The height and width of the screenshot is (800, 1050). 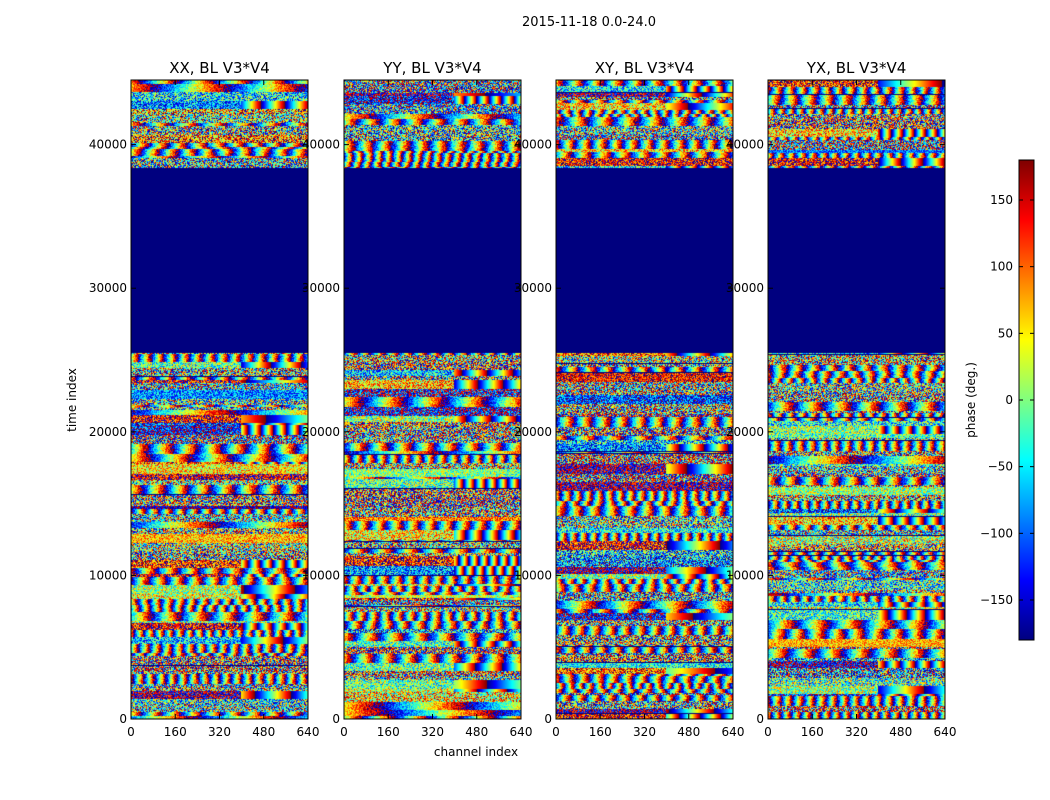 What do you see at coordinates (996, 600) in the screenshot?
I see `colorbar-tick-label: −150` at bounding box center [996, 600].